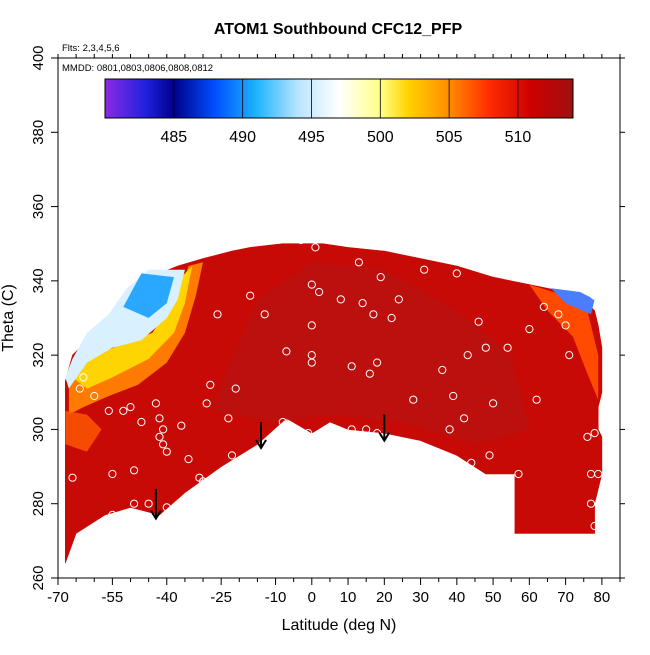  What do you see at coordinates (380, 137) in the screenshot?
I see `colorbar-tick-label: 500` at bounding box center [380, 137].